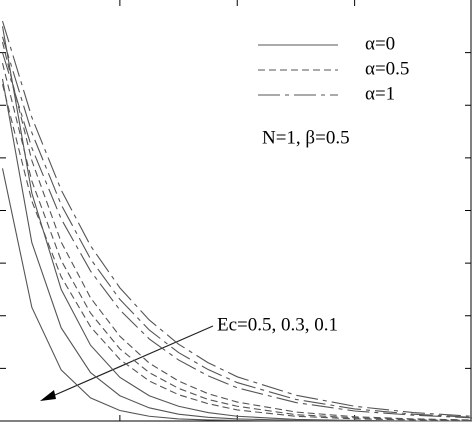 Image resolution: width=474 pixels, height=423 pixels. I want to click on legend-label: α=0.5, so click(387, 68).